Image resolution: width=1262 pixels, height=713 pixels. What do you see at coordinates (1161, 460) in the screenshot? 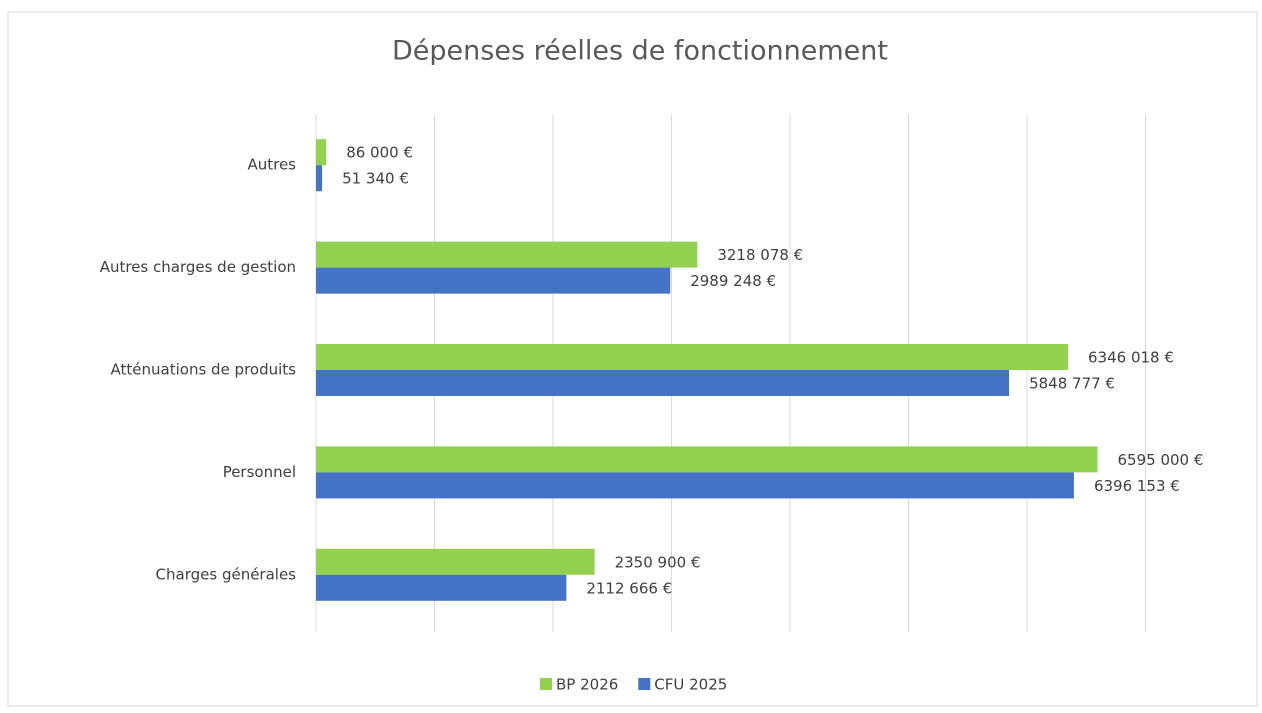
I see `data-label: 6595 000 €` at bounding box center [1161, 460].